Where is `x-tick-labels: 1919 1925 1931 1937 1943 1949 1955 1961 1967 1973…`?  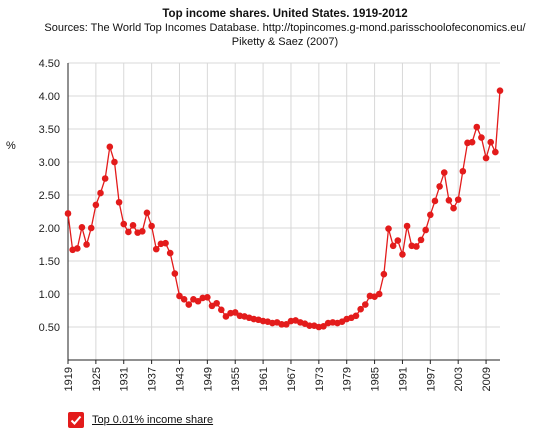
x-tick-labels: 1919 1925 1931 1937 1943 1949 1955 1961 1967 1973… is located at coordinates (278, 379).